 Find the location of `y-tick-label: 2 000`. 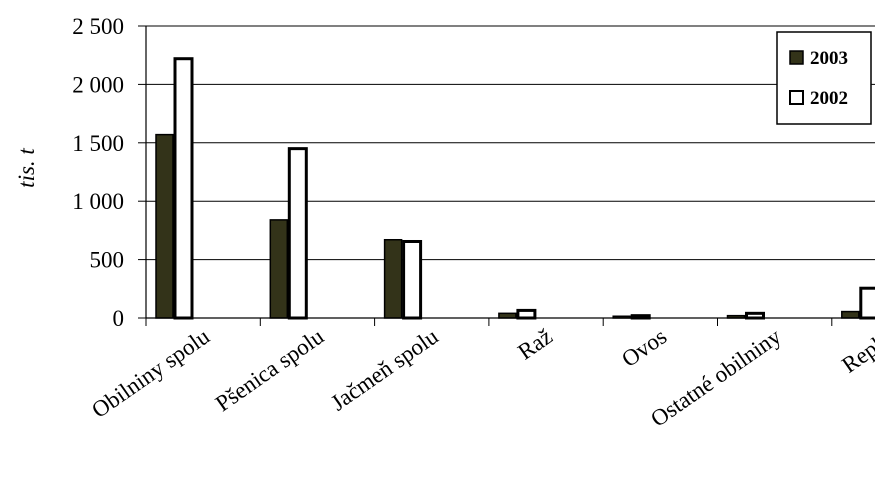

y-tick-label: 2 000 is located at coordinates (98, 84).